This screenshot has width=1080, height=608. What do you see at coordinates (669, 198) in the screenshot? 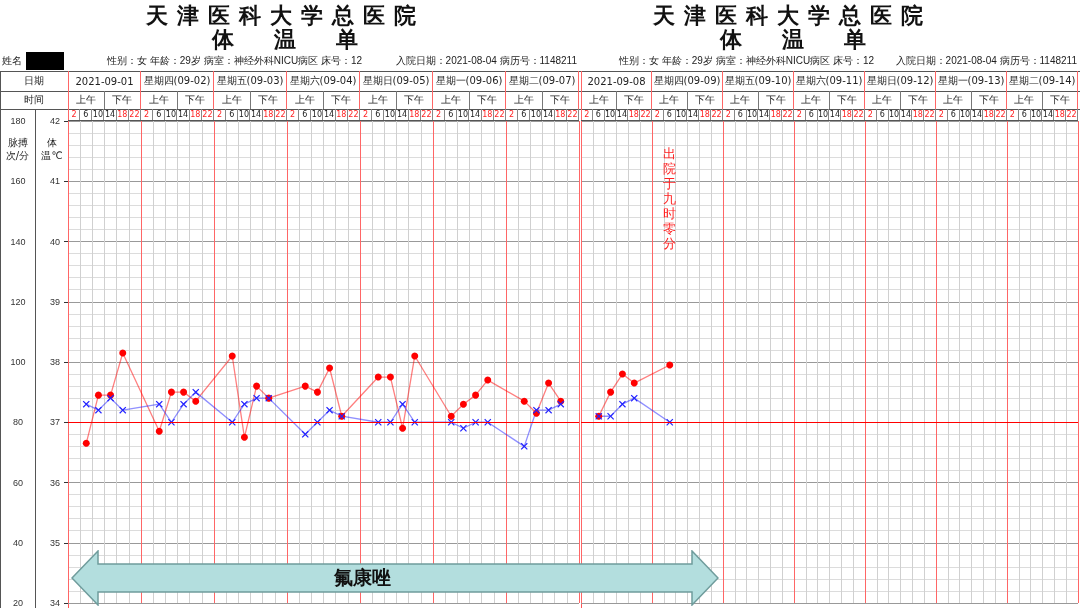
I see `annotation: 出院于九时零分` at bounding box center [669, 198].